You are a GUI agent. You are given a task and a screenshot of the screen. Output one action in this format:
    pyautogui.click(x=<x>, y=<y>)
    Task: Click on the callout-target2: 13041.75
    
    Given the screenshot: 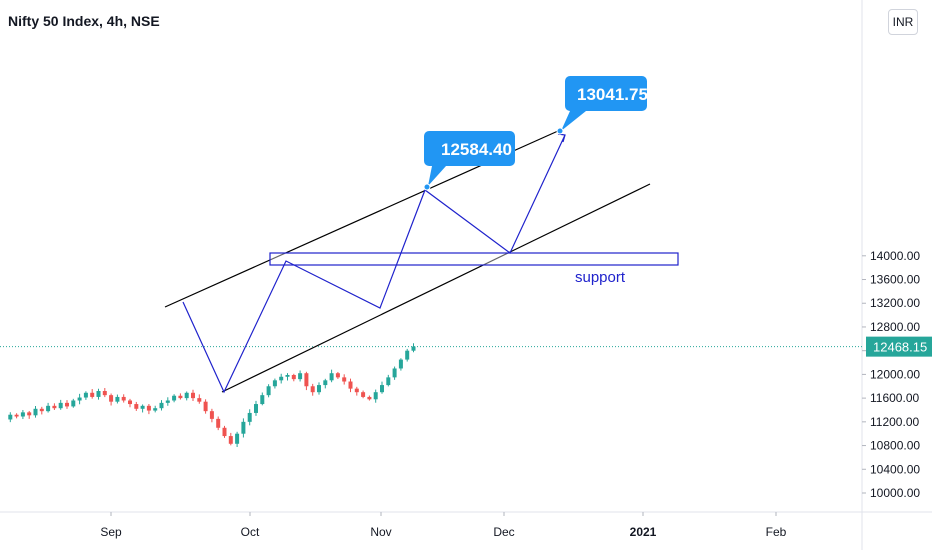 What is the action you would take?
    pyautogui.click(x=602, y=105)
    